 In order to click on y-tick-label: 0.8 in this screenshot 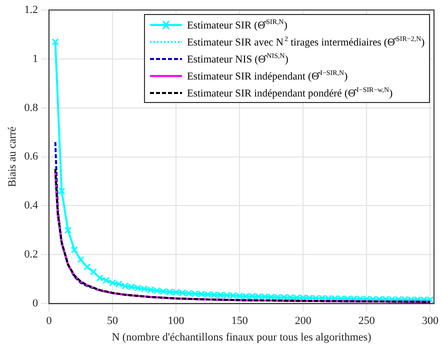, I will do `click(31, 108)`.